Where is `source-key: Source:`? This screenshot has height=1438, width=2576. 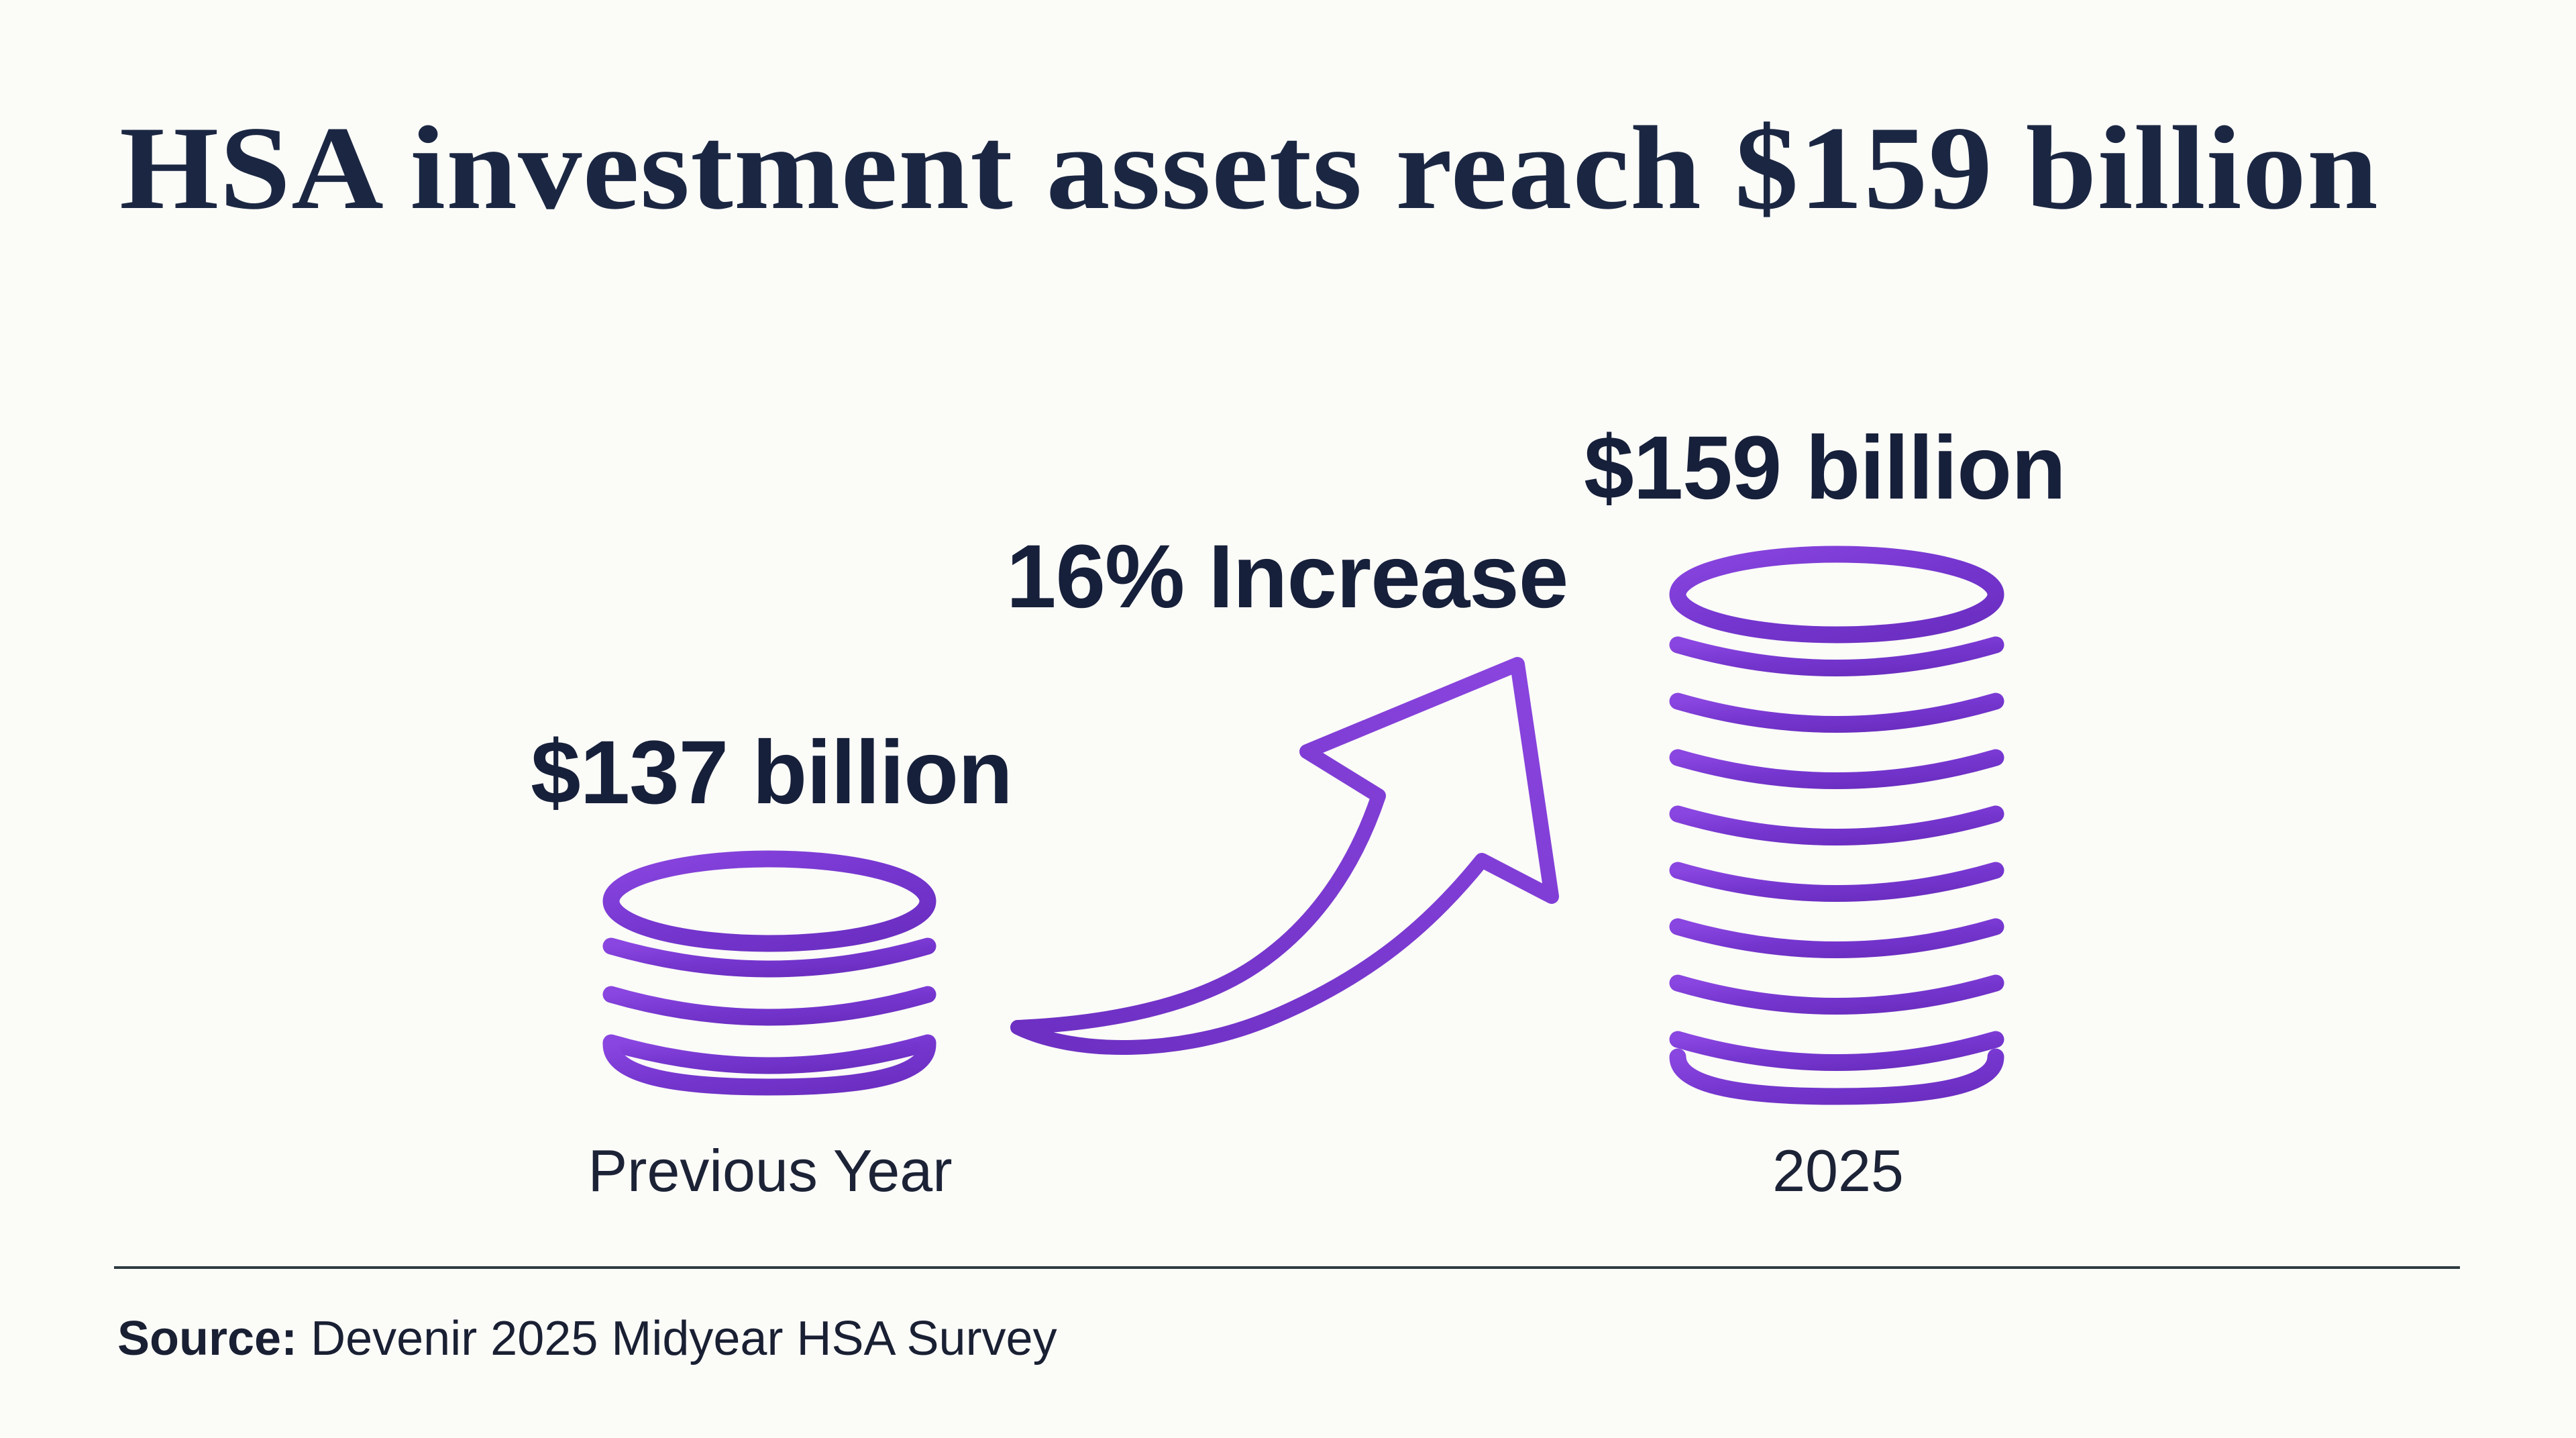
source-key: Source: is located at coordinates (207, 1339).